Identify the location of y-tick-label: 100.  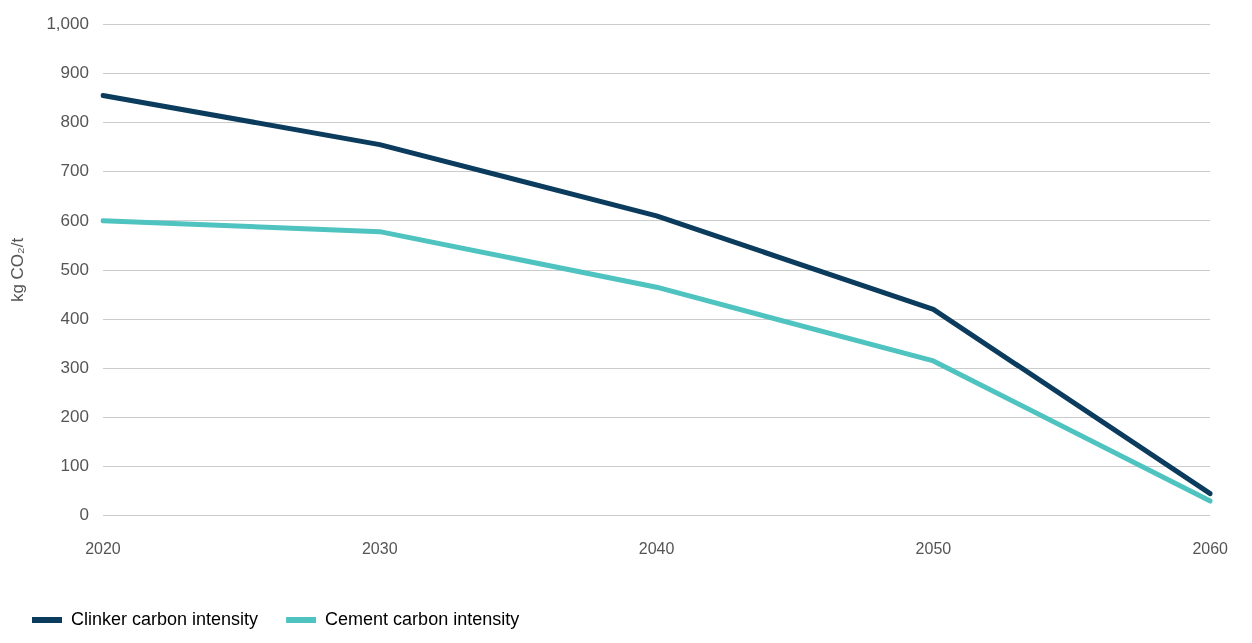
(74, 466).